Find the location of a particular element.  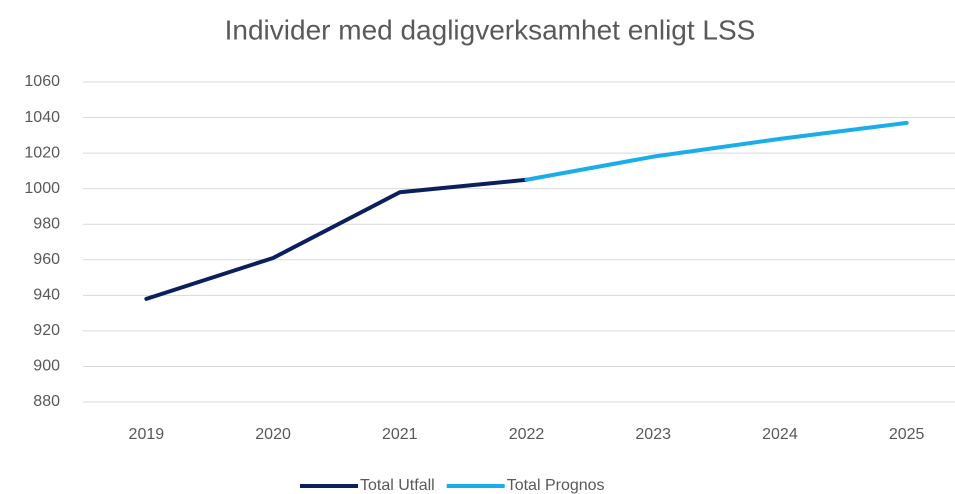

legend-label: Total Utfall is located at coordinates (397, 485).